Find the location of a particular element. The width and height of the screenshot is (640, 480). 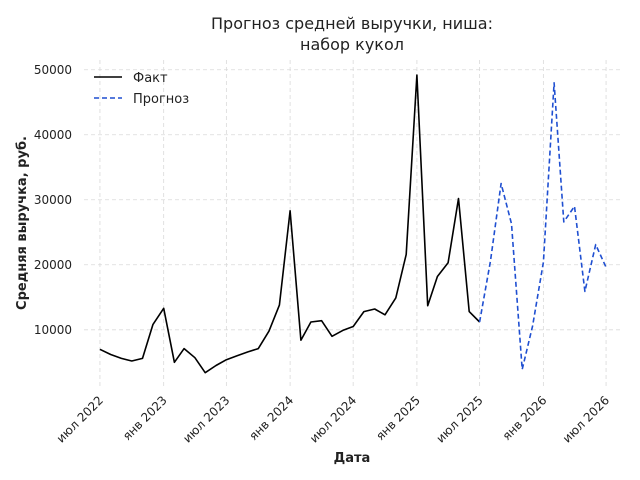

x-tick-label: янв 2024 is located at coordinates (271, 418).